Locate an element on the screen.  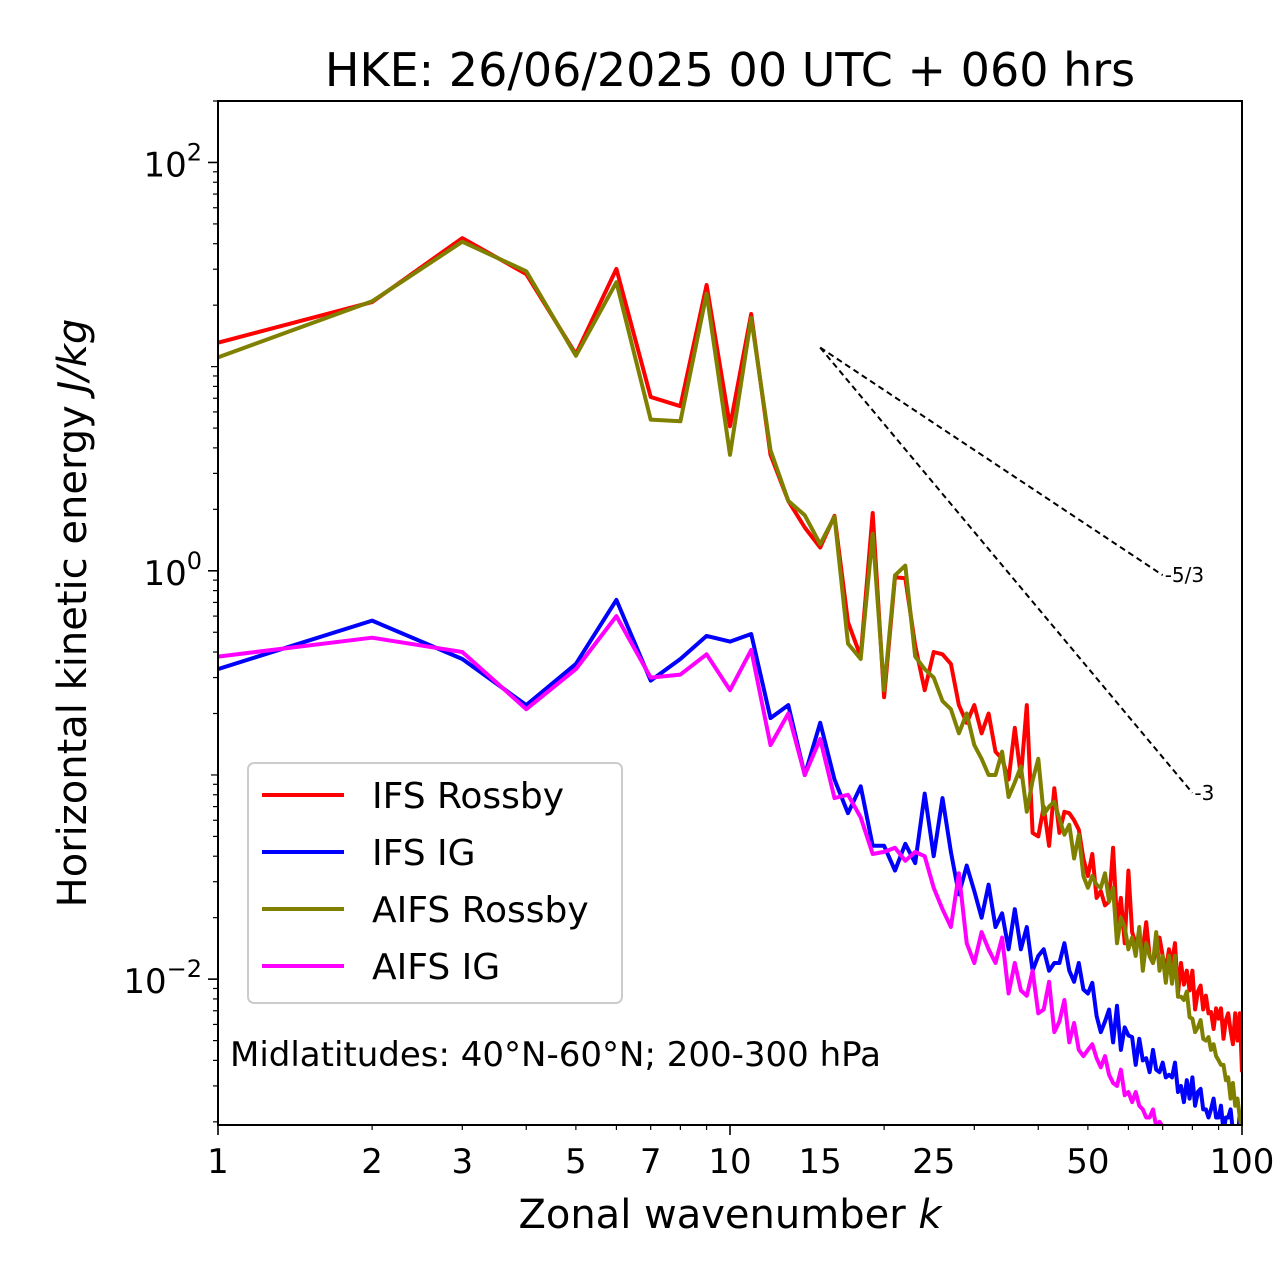
x-axis-label: Zonal wavenumber k is located at coordinates (730, 1215).